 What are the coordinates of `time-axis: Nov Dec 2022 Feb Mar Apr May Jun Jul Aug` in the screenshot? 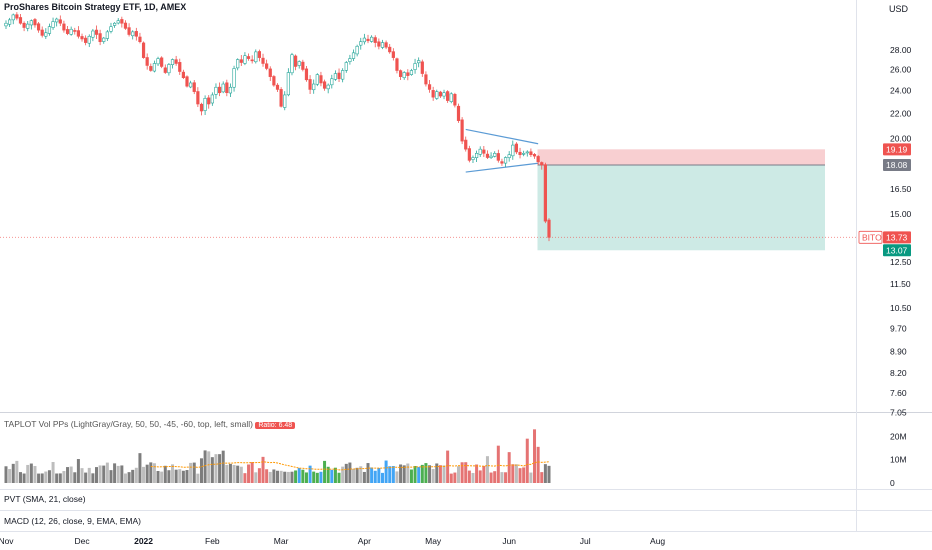 It's located at (332, 541).